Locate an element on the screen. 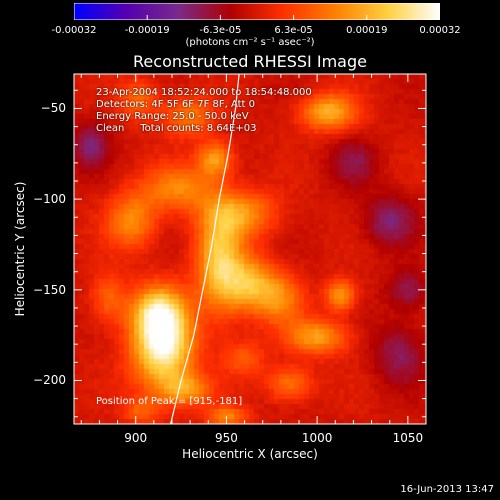  x-tick-label: 900 is located at coordinates (136, 438).